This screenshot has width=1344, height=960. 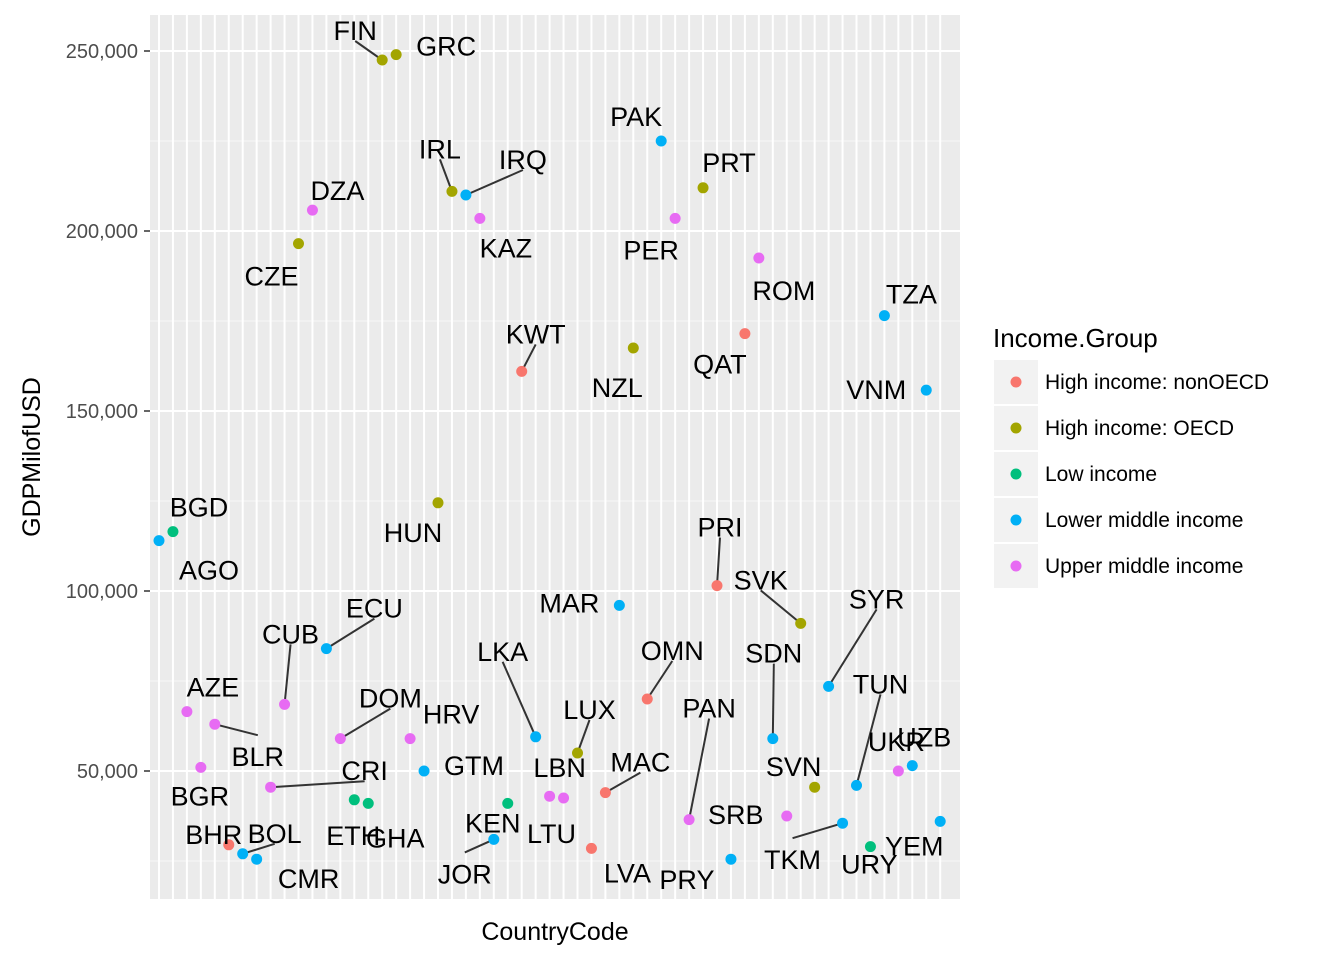 What do you see at coordinates (390, 699) in the screenshot?
I see `label-dom: DOM` at bounding box center [390, 699].